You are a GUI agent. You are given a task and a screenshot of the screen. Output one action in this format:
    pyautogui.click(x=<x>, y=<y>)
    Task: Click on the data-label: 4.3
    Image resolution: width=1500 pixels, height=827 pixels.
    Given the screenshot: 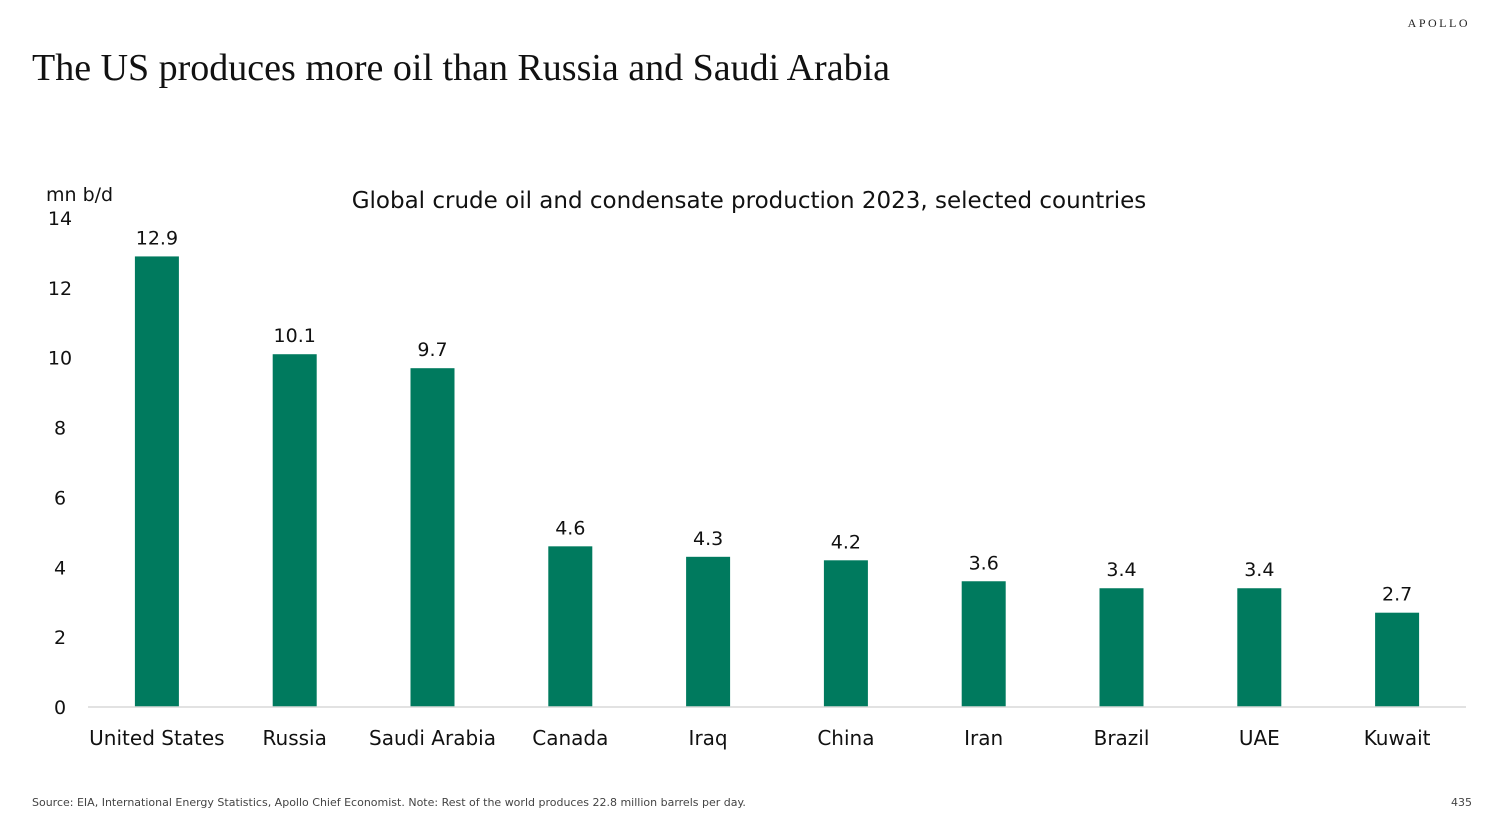 What is the action you would take?
    pyautogui.click(x=708, y=539)
    